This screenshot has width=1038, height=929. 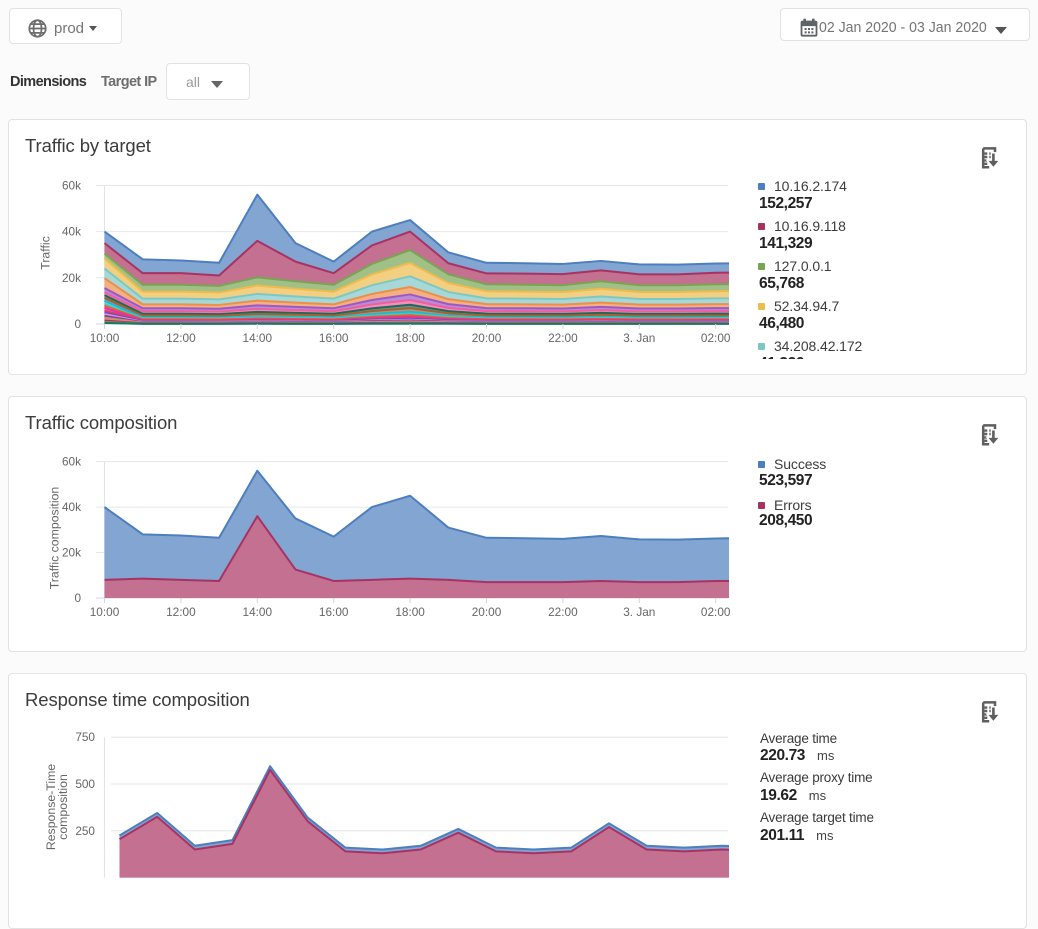 I want to click on svg-text: Response-Timecomposition, so click(x=57, y=807).